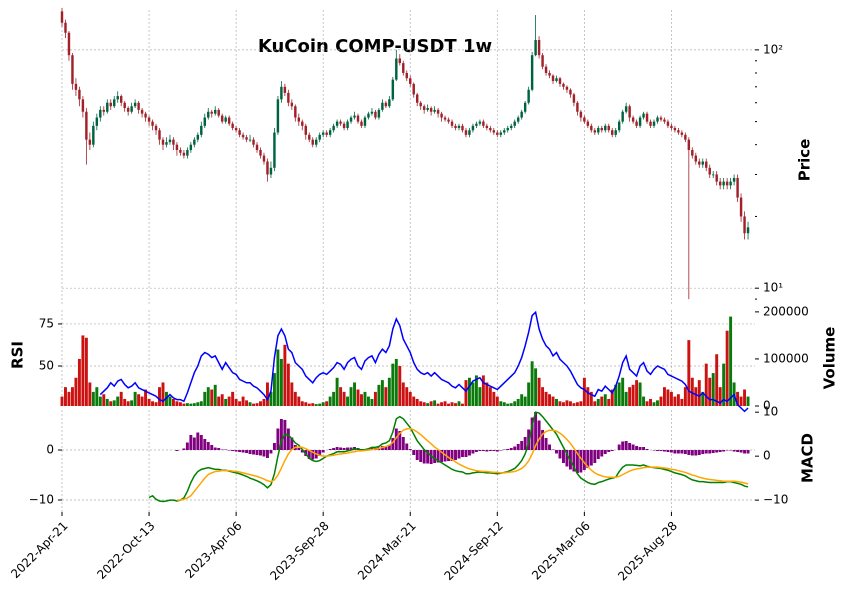  What do you see at coordinates (39, 550) in the screenshot?
I see `x-tick-label: 2022-Apr-21` at bounding box center [39, 550].